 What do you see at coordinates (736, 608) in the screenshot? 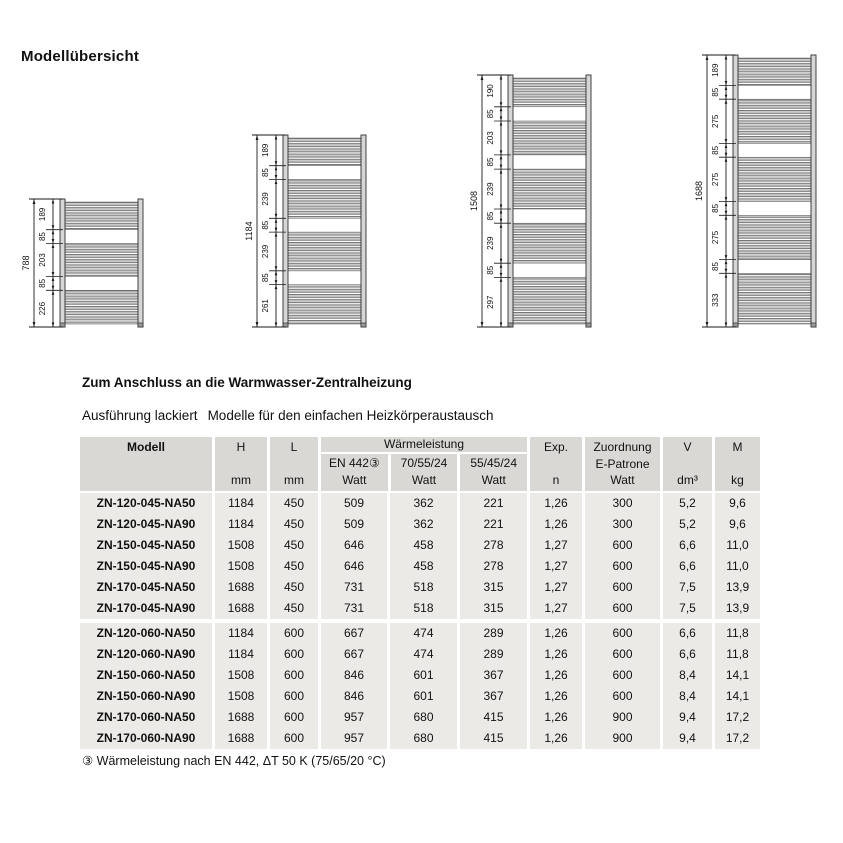
I see `cell-m: 13,9` at bounding box center [736, 608].